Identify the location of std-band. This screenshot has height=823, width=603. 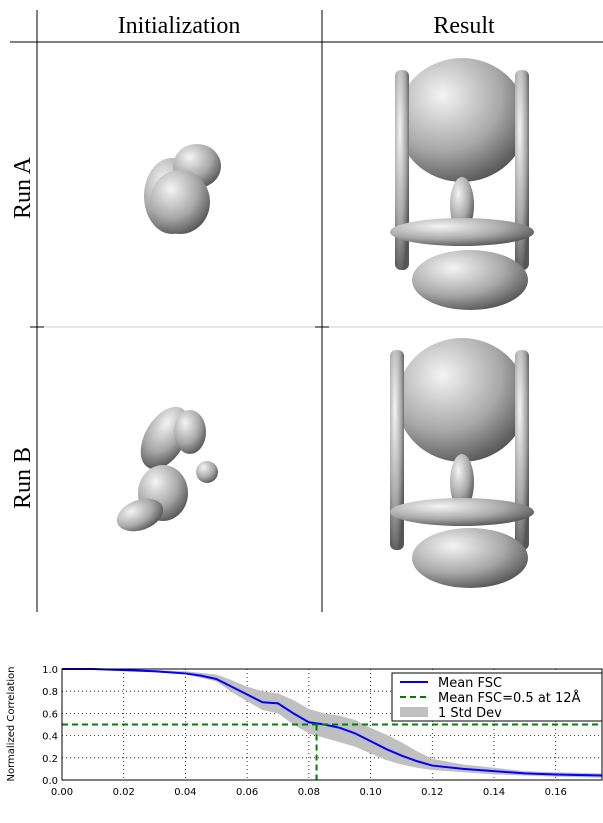
(332, 723).